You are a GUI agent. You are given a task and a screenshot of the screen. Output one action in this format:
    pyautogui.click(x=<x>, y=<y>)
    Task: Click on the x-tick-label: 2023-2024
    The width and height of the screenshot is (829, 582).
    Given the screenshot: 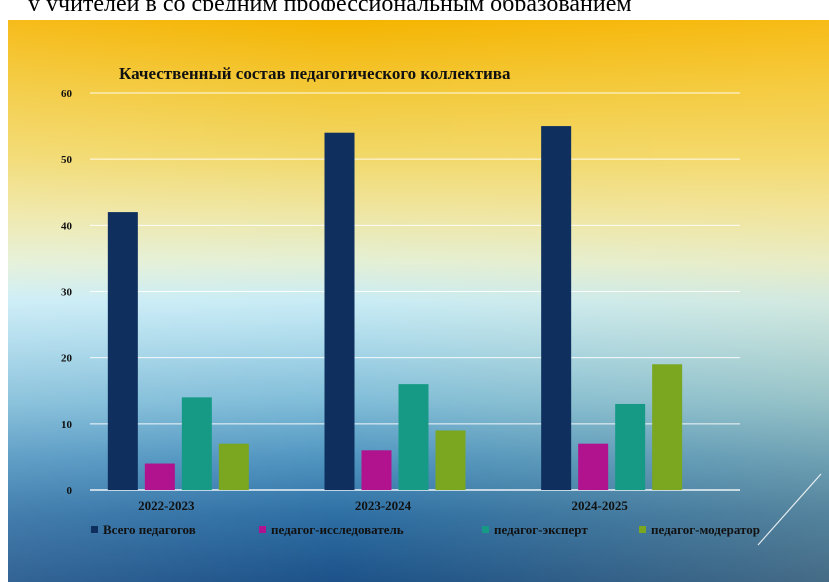 What is the action you would take?
    pyautogui.click(x=383, y=505)
    